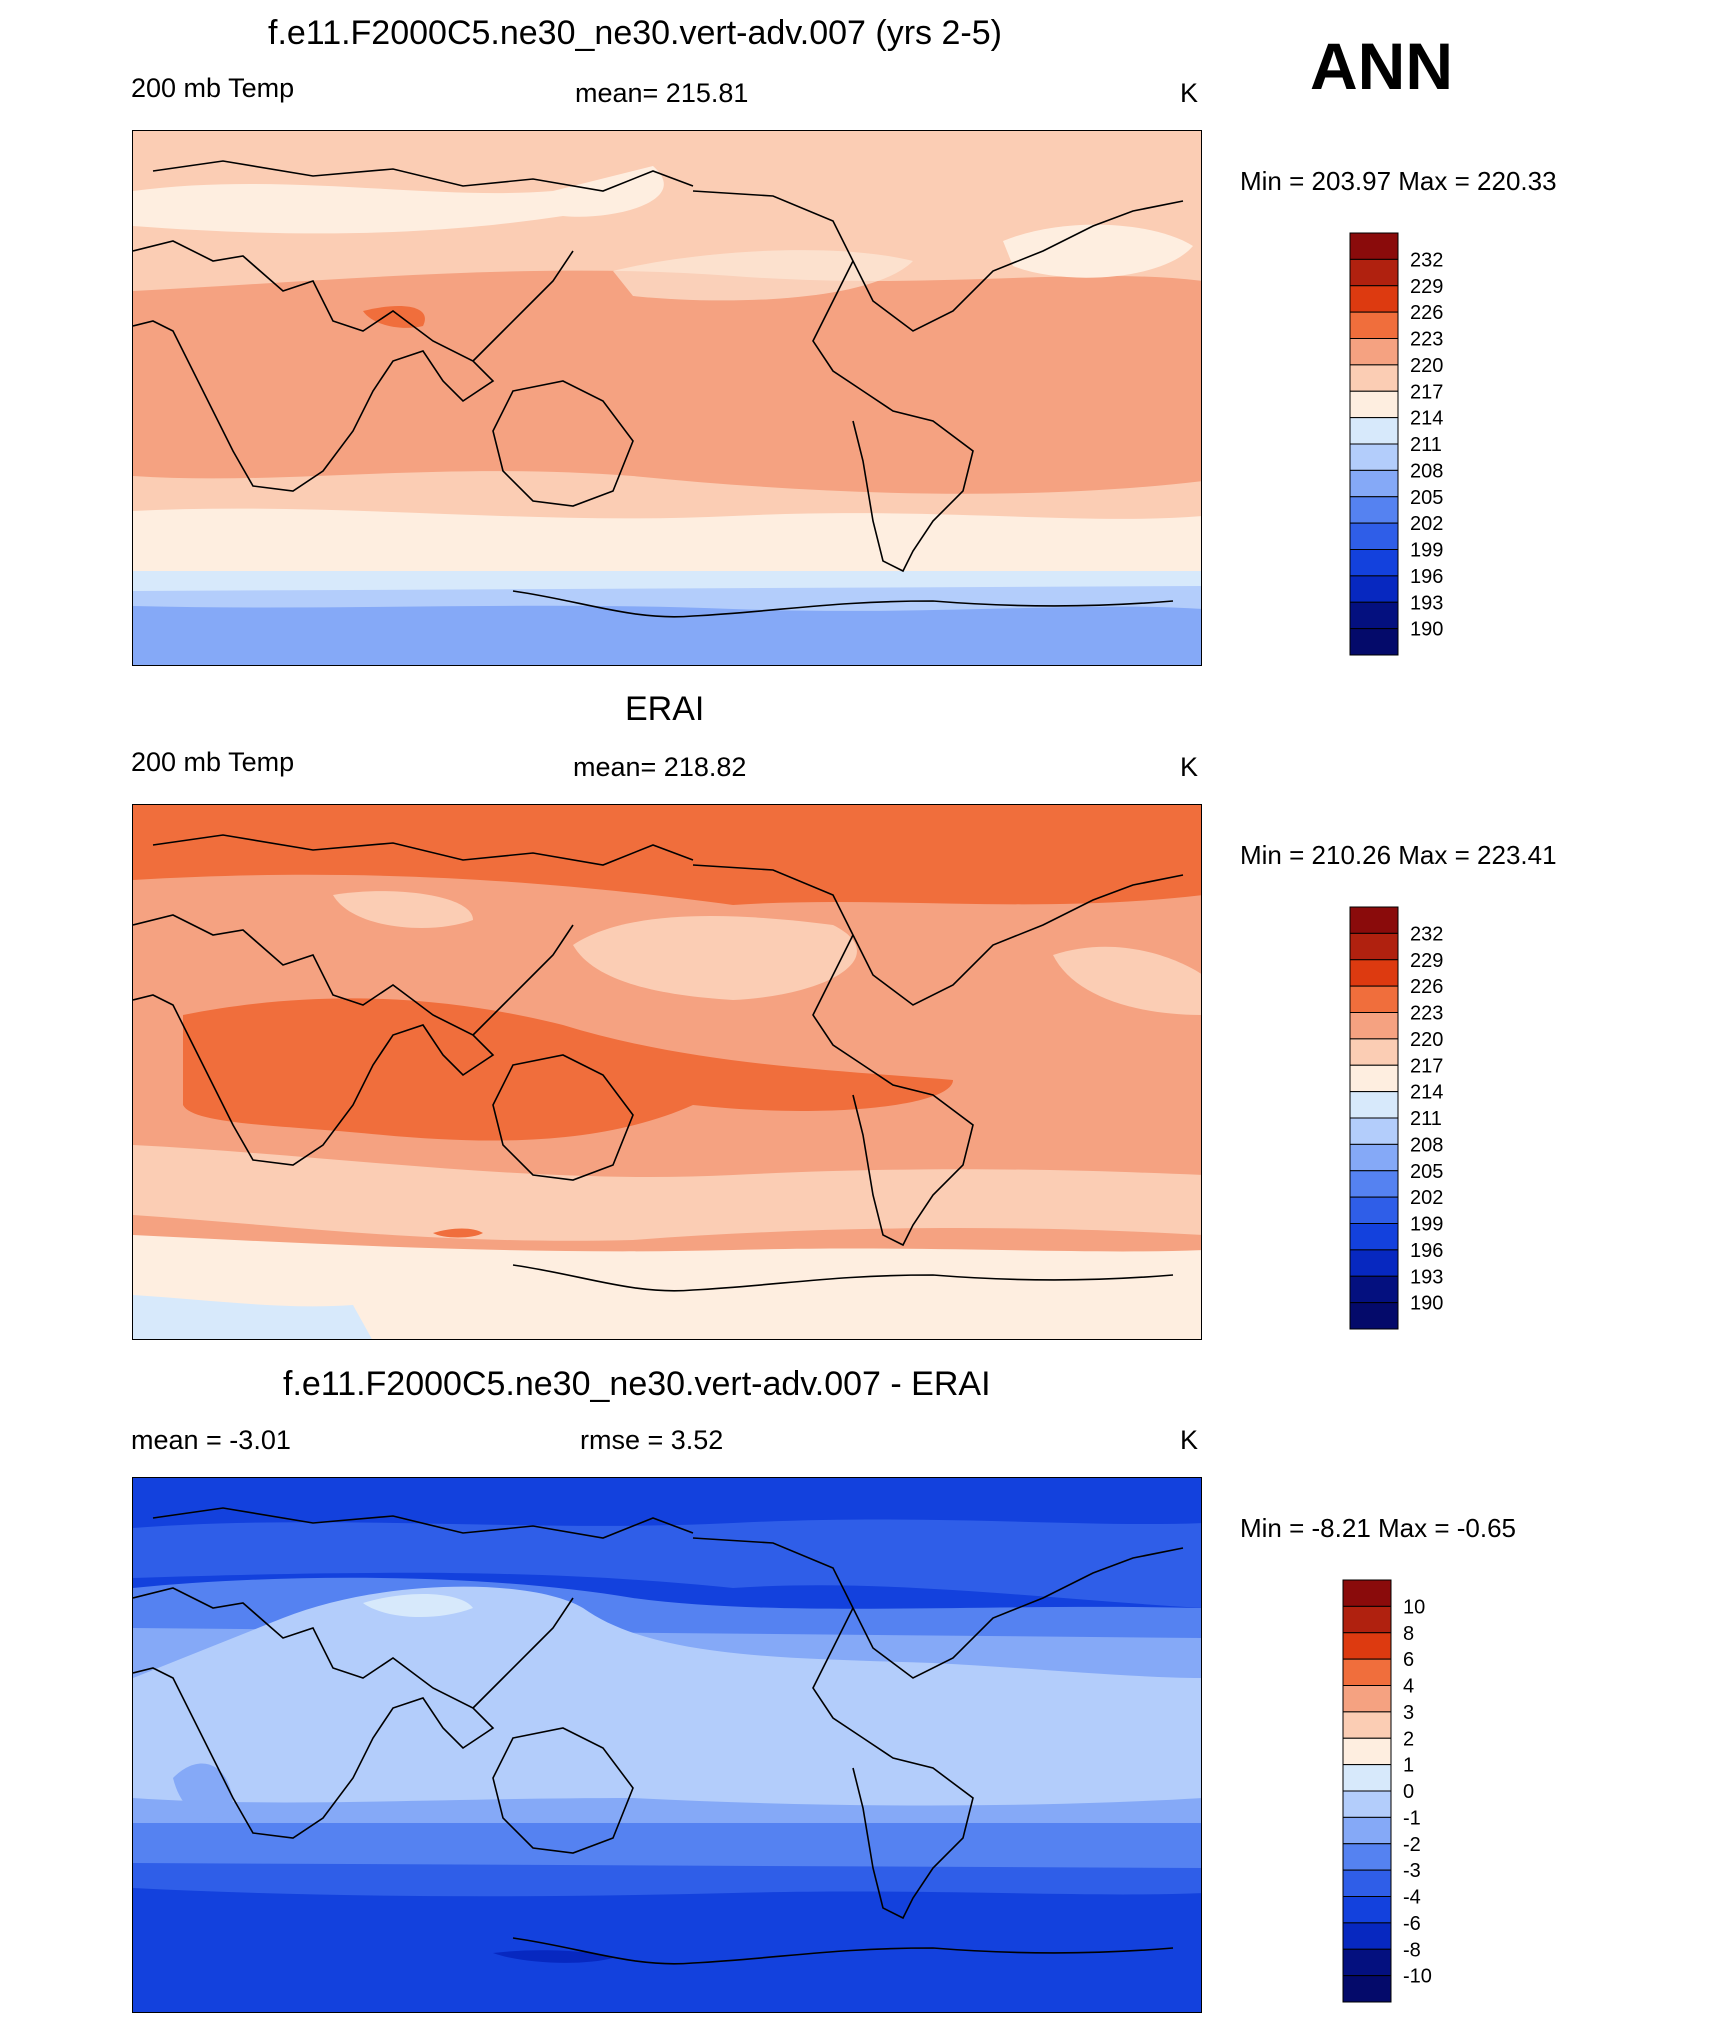 Image resolution: width=1710 pixels, height=2036 pixels. What do you see at coordinates (665, 709) in the screenshot?
I see `panel2-title: ERAI` at bounding box center [665, 709].